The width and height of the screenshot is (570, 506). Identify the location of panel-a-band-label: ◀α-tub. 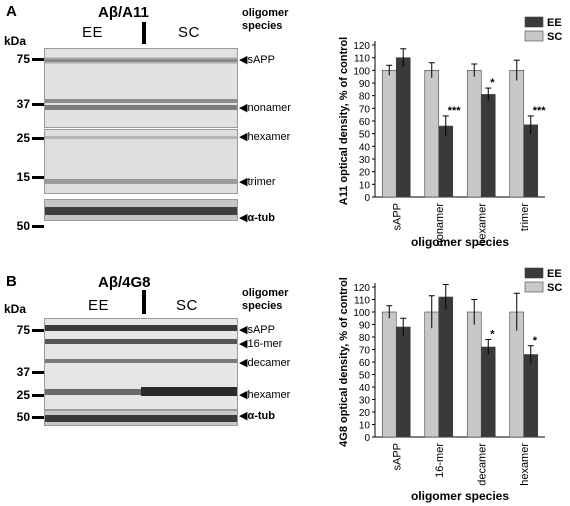
(257, 218).